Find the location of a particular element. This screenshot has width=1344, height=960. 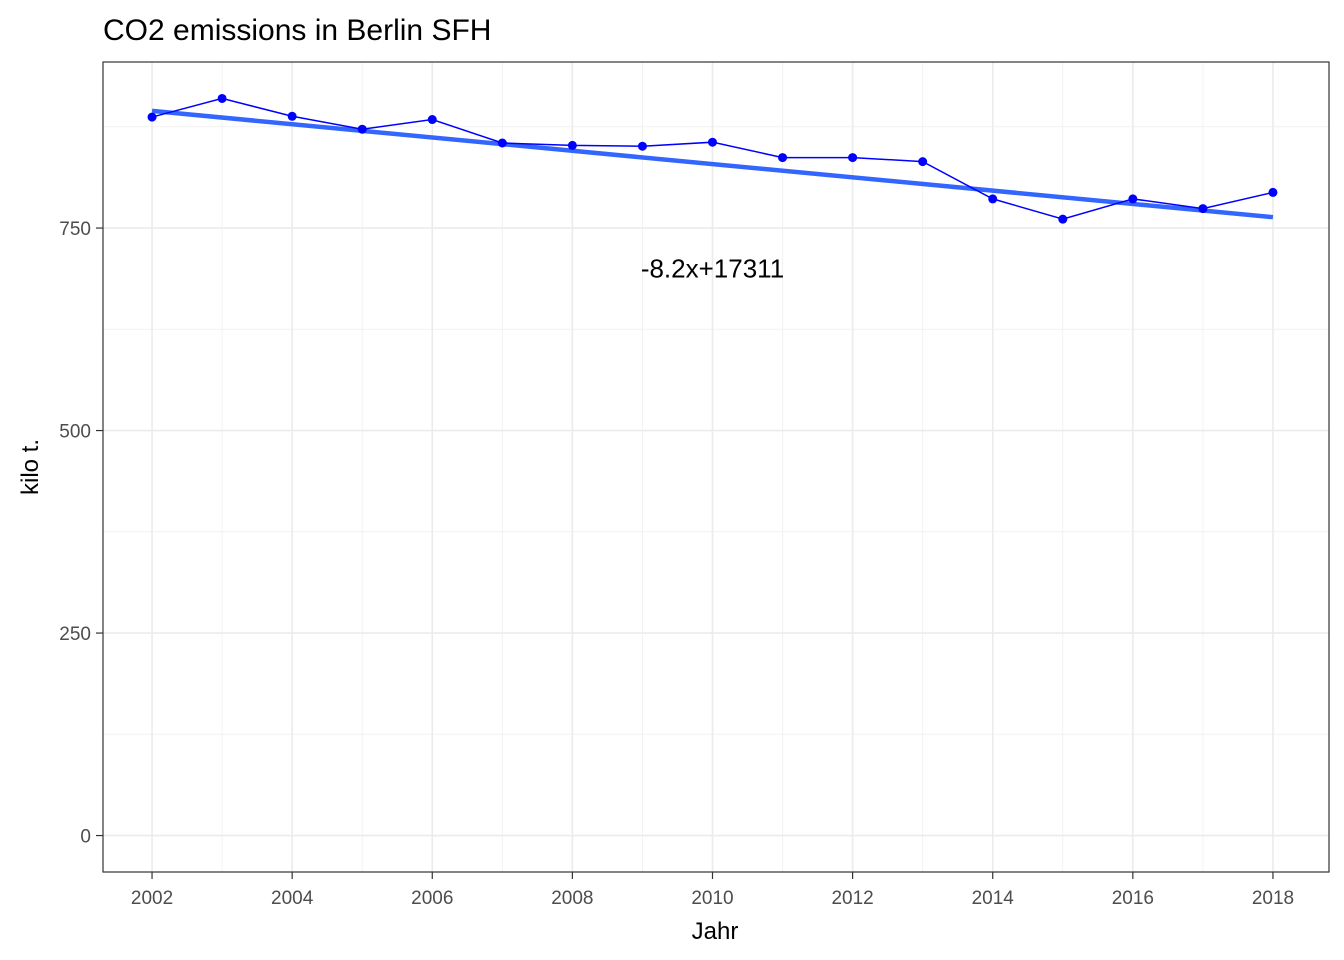

x-tick-label: 2014 is located at coordinates (993, 898).